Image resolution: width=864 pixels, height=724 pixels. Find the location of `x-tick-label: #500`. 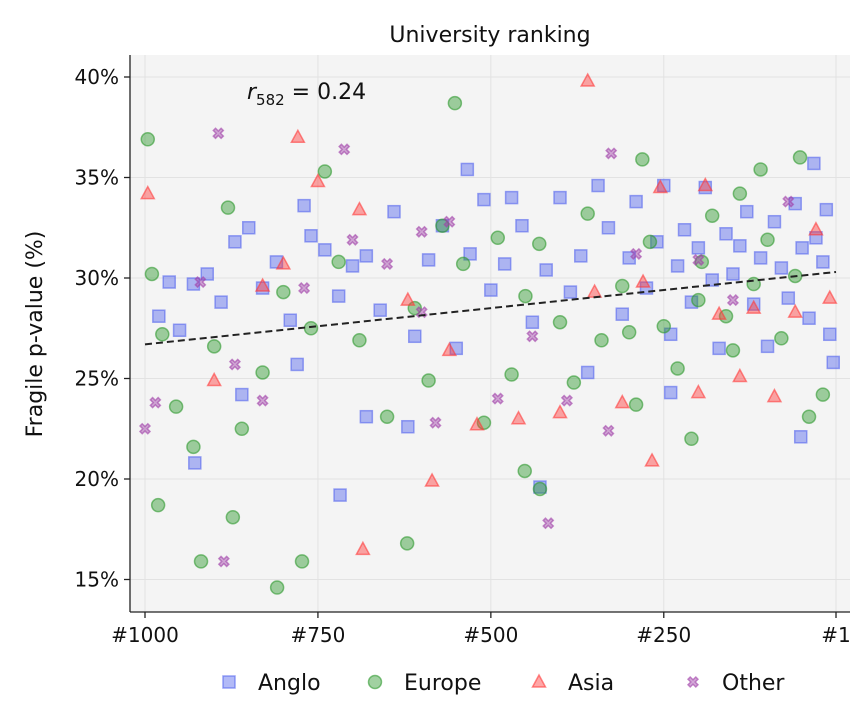

x-tick-label: #500 is located at coordinates (490, 635).